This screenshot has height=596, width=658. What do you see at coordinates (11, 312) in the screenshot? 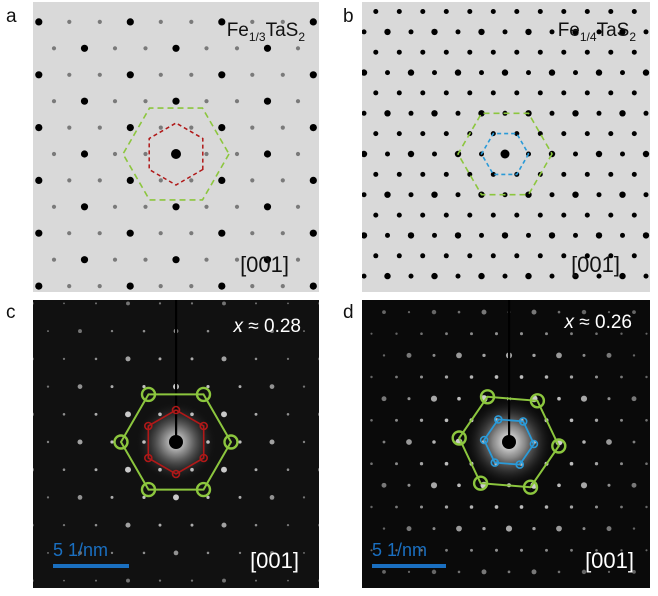
I see `panel-label-c: c` at bounding box center [11, 312].